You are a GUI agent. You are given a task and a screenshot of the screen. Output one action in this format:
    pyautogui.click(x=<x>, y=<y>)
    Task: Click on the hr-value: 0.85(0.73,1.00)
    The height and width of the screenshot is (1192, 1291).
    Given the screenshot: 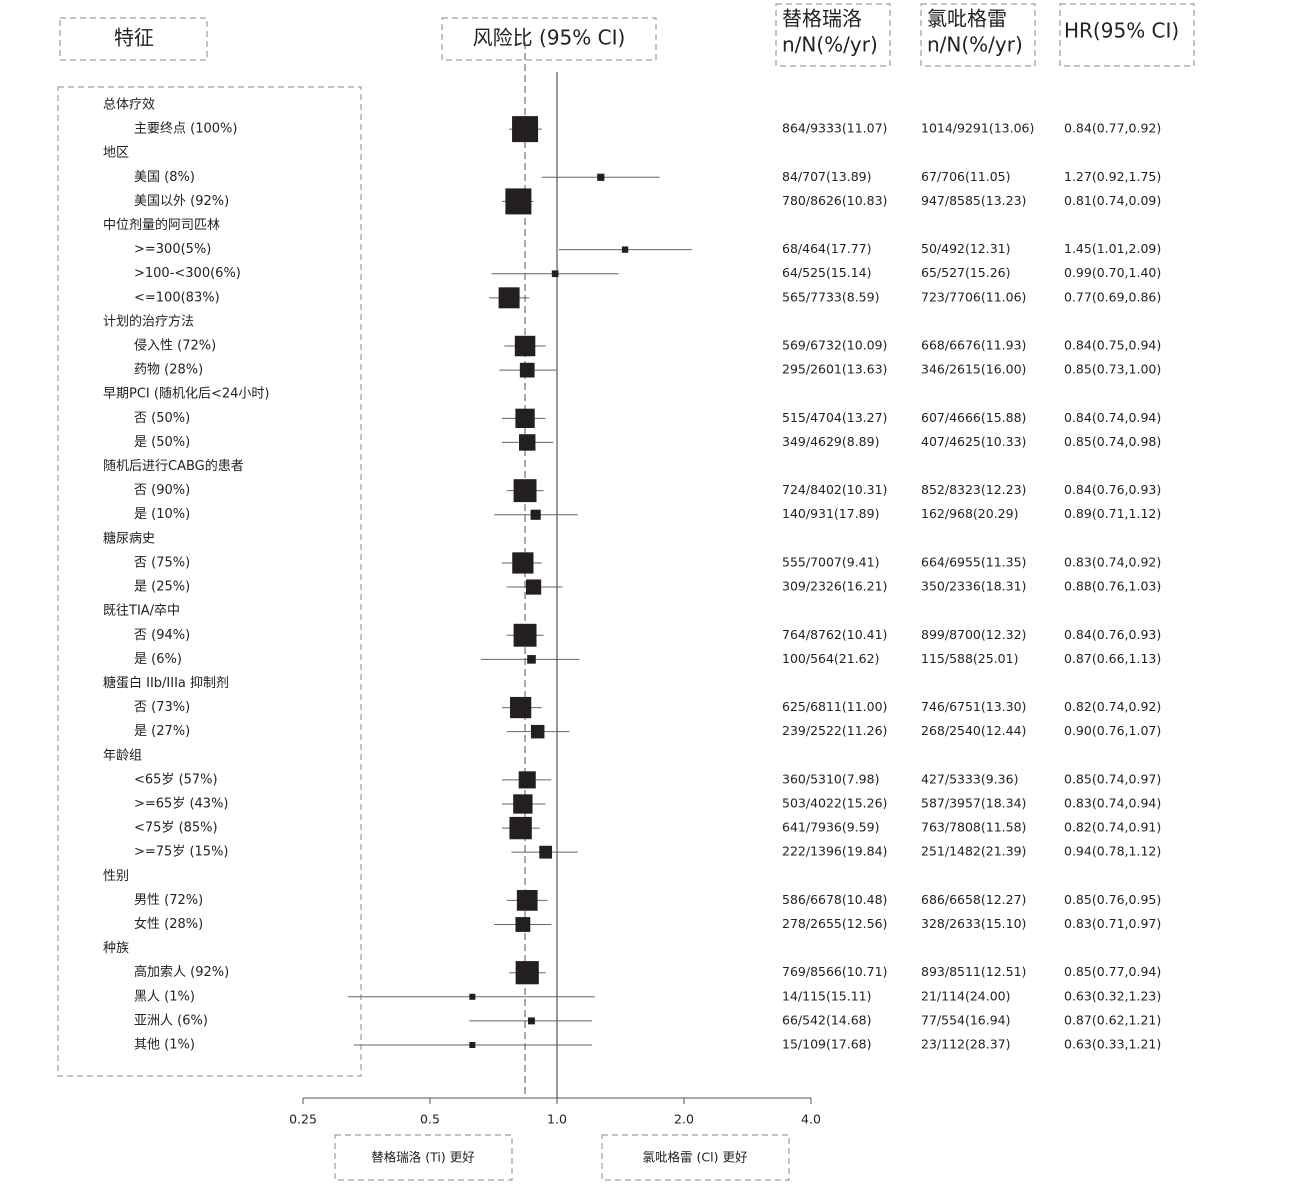 What is the action you would take?
    pyautogui.click(x=1112, y=369)
    